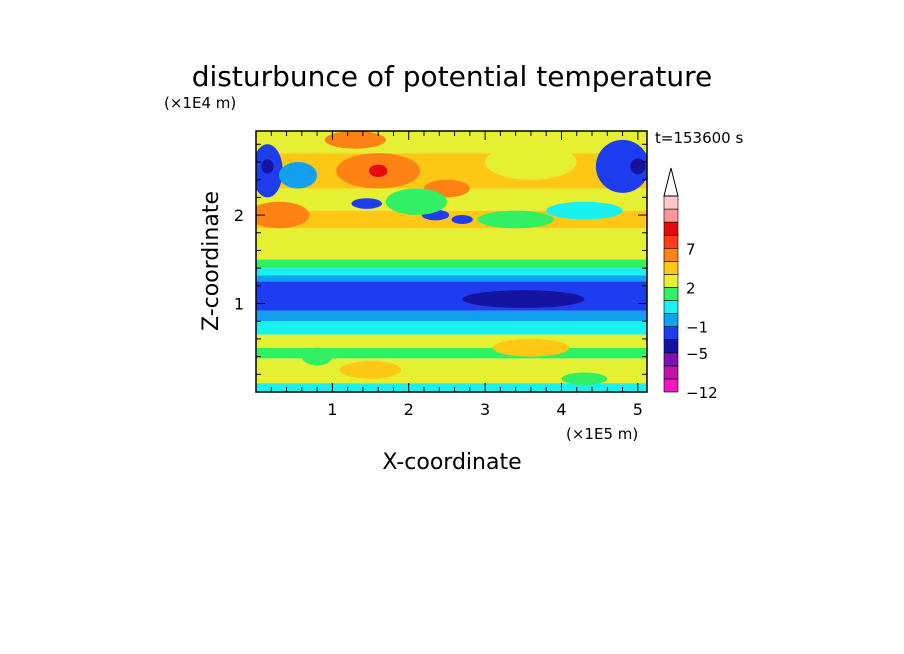 This screenshot has width=904, height=654. What do you see at coordinates (702, 393) in the screenshot?
I see `colorbar-label: −12` at bounding box center [702, 393].